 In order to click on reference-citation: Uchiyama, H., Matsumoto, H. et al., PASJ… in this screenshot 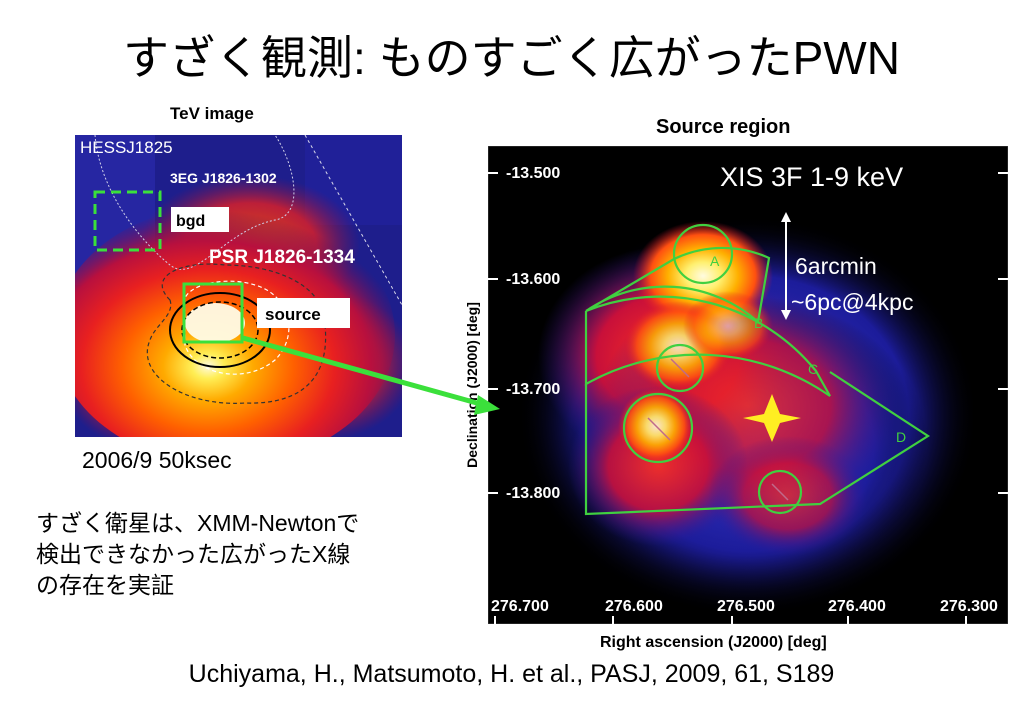, I will do `click(511, 674)`.